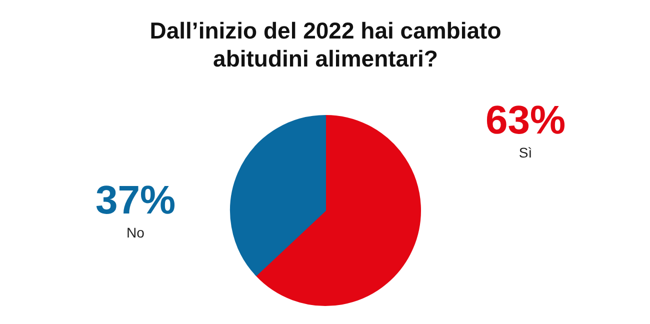  I want to click on slice-label: No, so click(135, 232).